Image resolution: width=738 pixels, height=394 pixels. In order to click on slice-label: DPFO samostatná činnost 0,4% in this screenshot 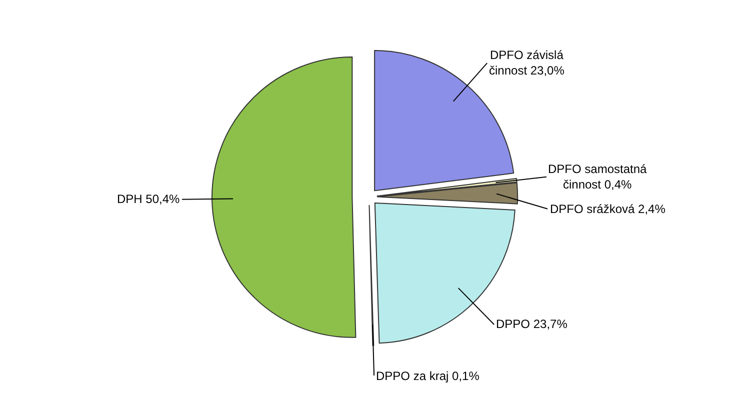, I will do `click(598, 177)`.